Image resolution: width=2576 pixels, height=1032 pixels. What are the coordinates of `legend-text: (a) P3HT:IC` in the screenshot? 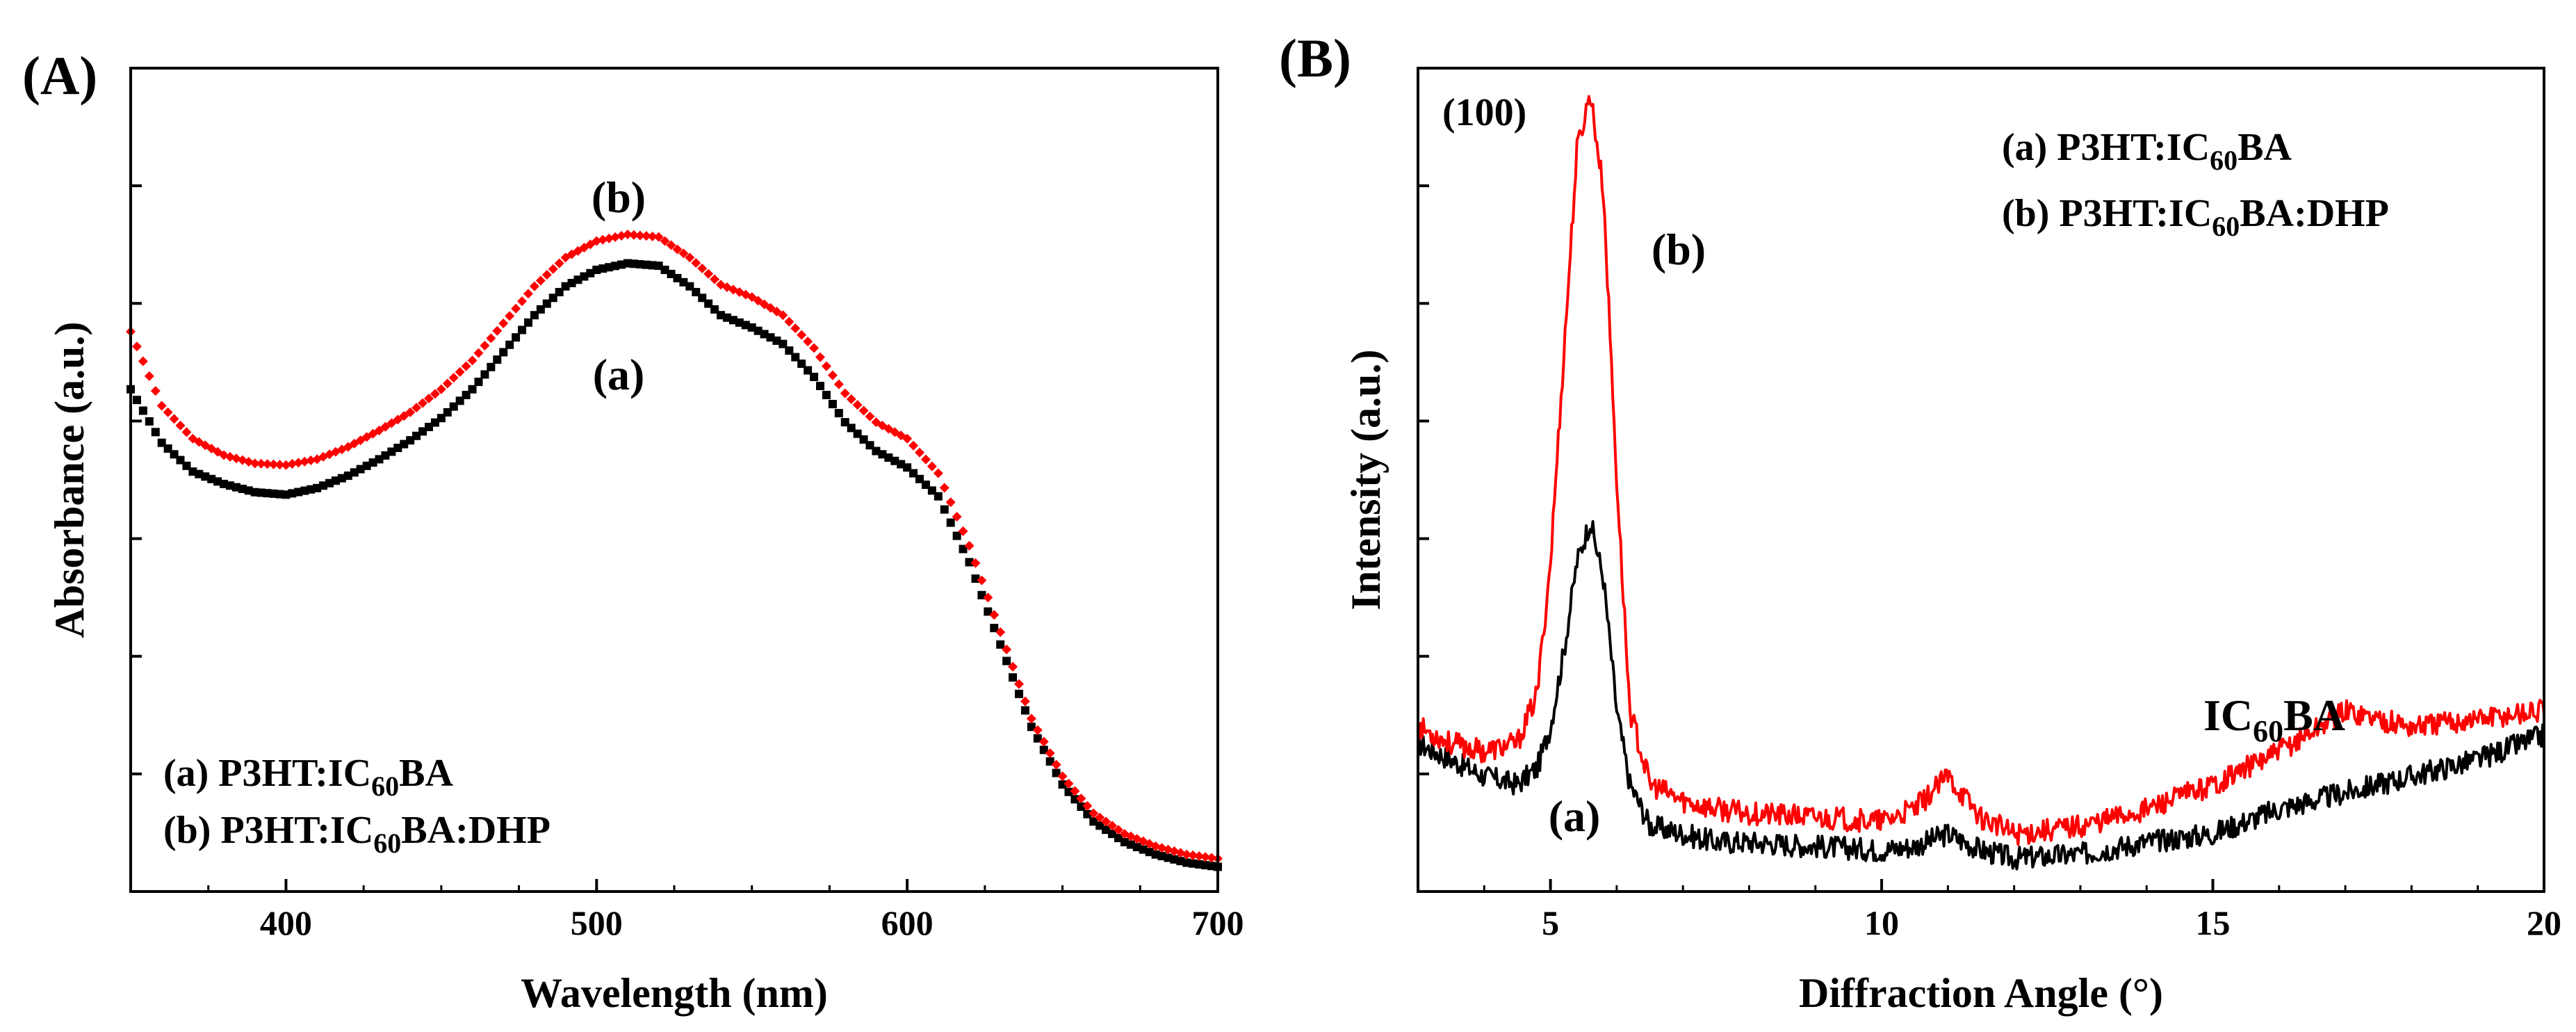 It's located at (267, 773).